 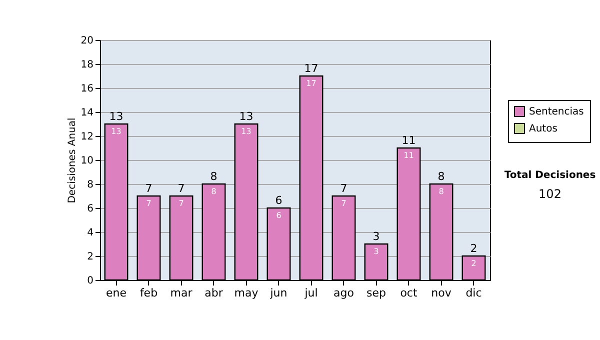 What do you see at coordinates (344, 293) in the screenshot?
I see `x-tick-label: ago` at bounding box center [344, 293].